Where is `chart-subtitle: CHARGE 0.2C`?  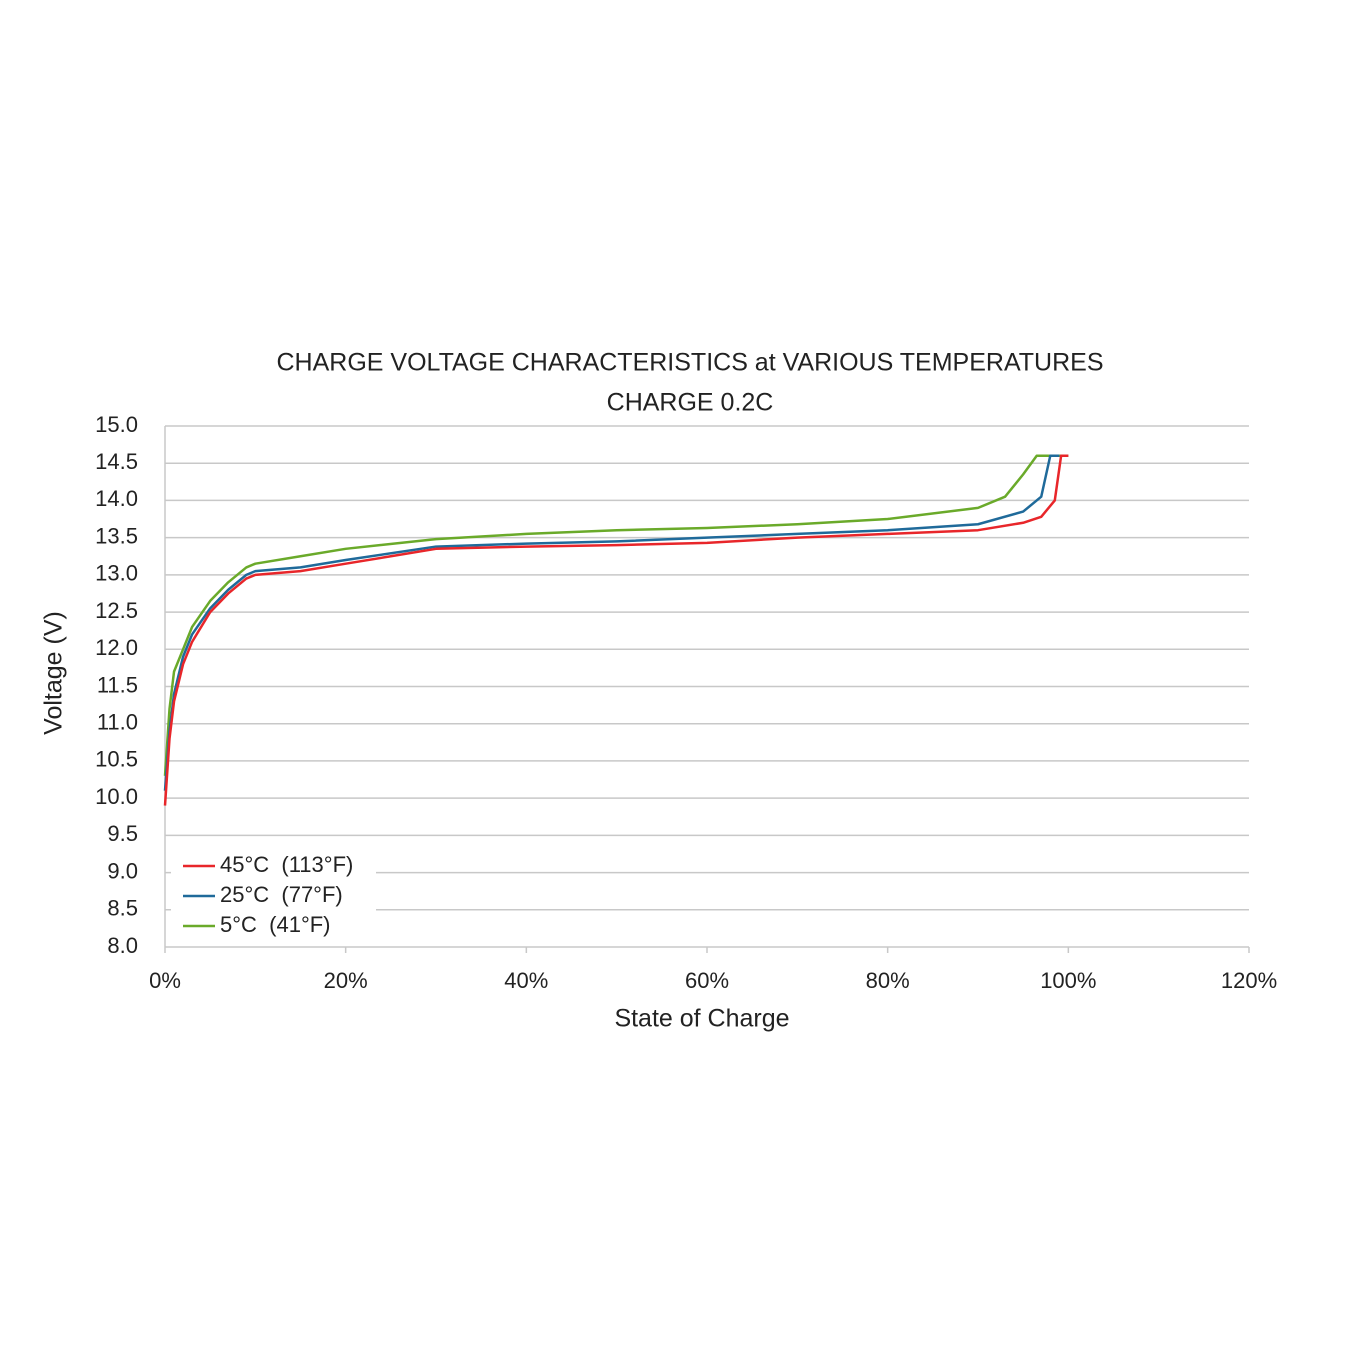 chart-subtitle: CHARGE 0.2C is located at coordinates (690, 403).